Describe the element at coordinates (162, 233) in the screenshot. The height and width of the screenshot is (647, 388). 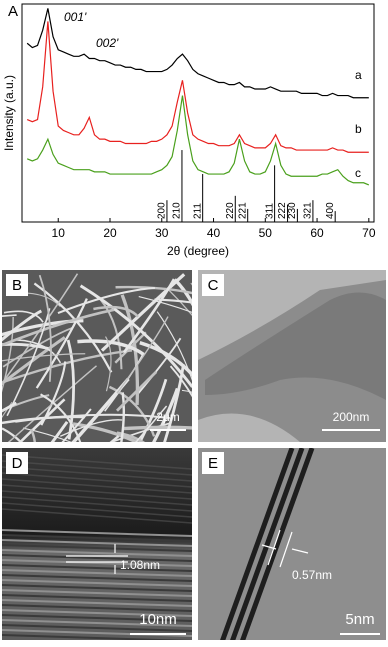
I see `x-tick-label: 30` at that location.